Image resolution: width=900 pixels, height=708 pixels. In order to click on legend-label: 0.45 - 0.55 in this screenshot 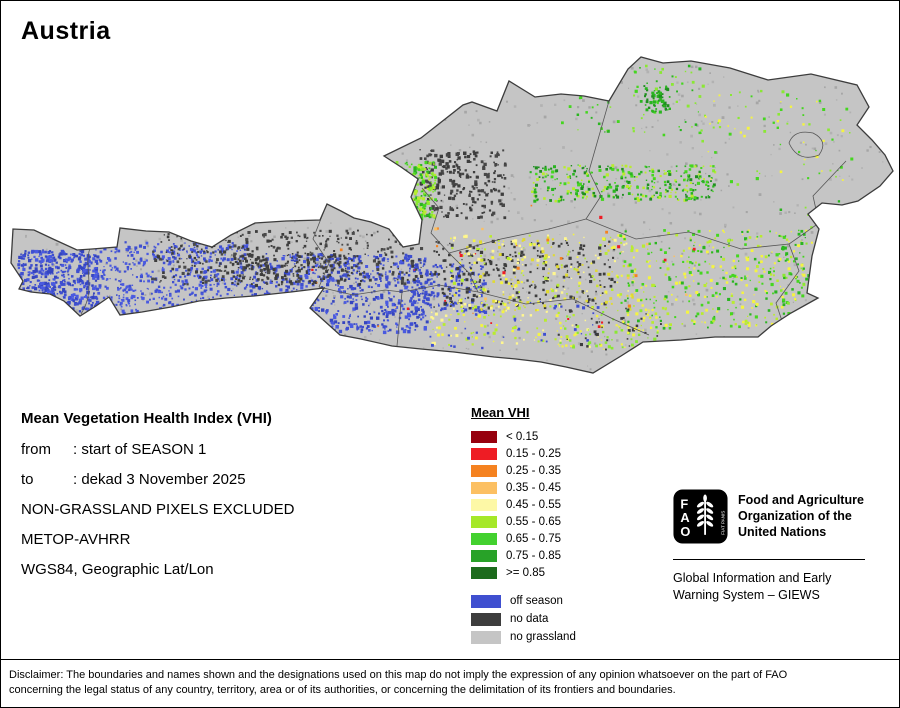, I will do `click(533, 504)`.